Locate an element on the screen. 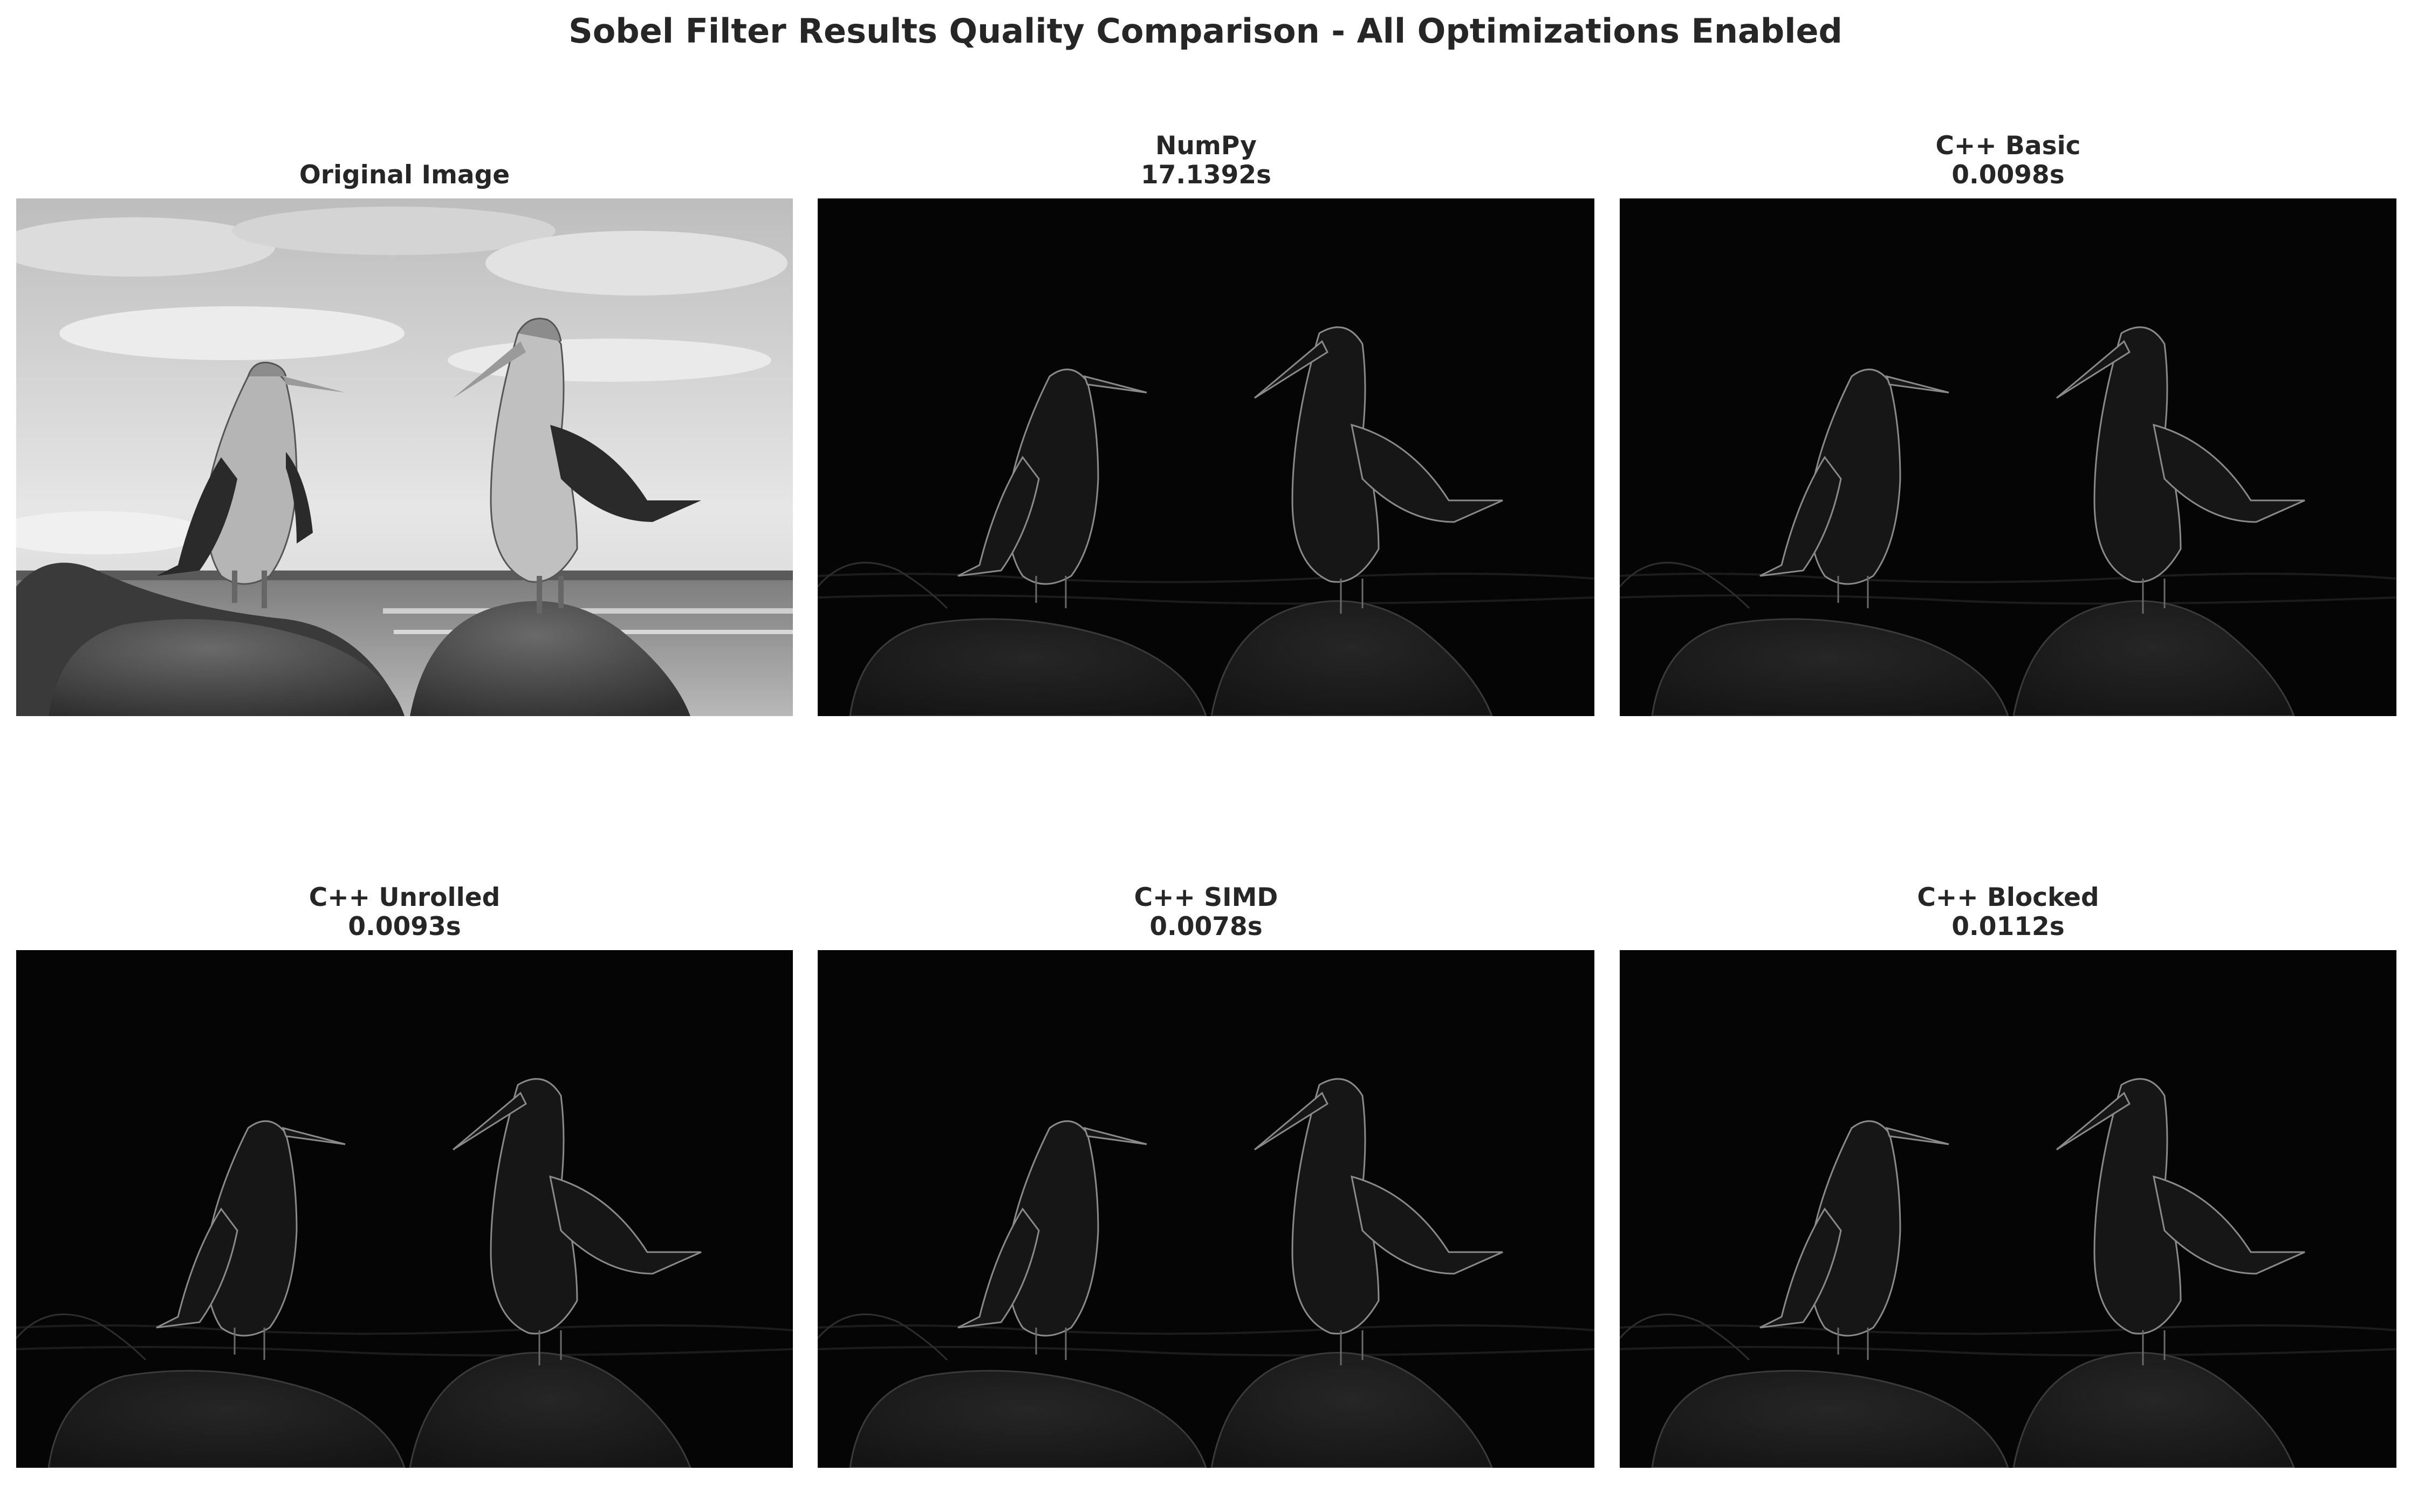  panel-title: NumPy 17.1392s is located at coordinates (1206, 161).